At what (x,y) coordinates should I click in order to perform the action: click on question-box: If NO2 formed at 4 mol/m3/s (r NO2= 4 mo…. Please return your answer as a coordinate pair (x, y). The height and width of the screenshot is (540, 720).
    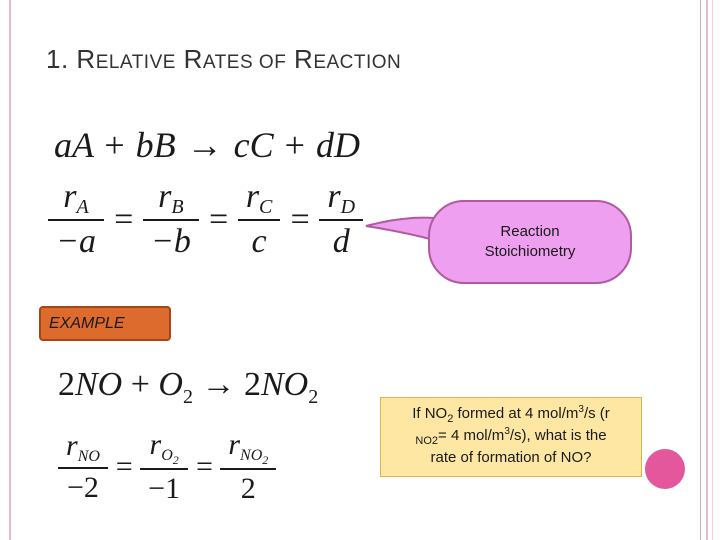
    Looking at the image, I should click on (511, 437).